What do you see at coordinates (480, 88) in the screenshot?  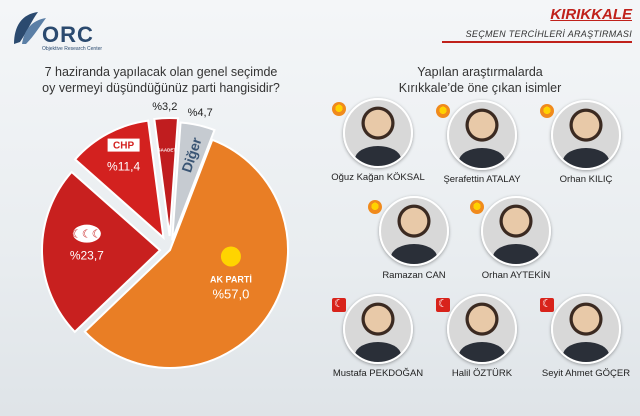 I see `candidates-title-line-2: Kırıkkale’de öne çıkan isimler` at bounding box center [480, 88].